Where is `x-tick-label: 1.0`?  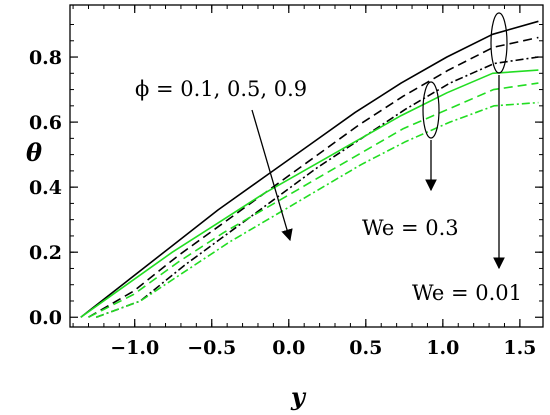
x-tick-label: 1.0 is located at coordinates (442, 348).